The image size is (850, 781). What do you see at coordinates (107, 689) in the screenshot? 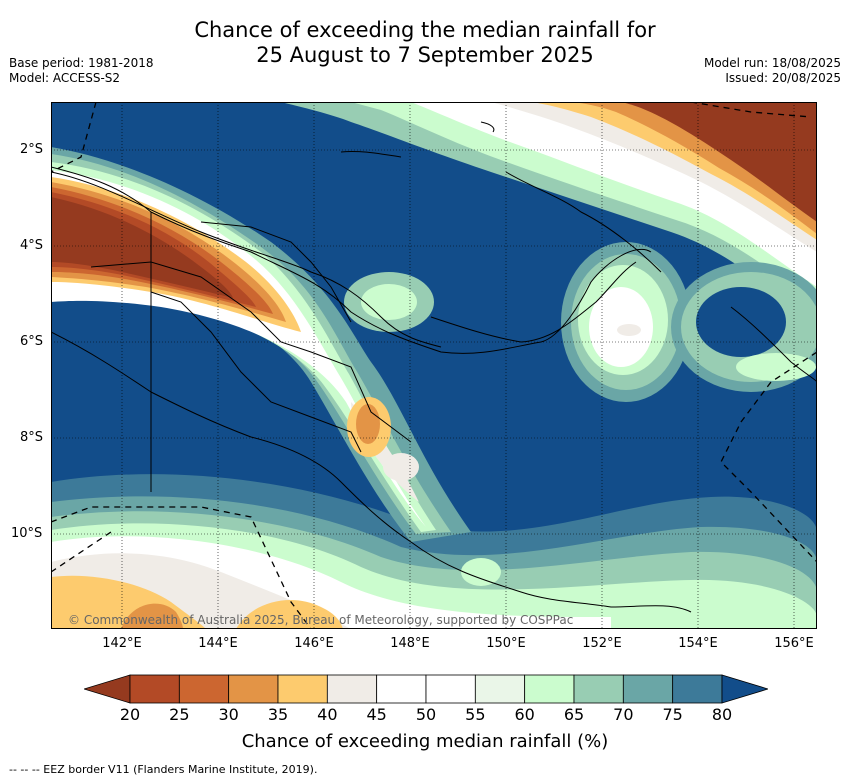
I see `colorbar-low-extend` at bounding box center [107, 689].